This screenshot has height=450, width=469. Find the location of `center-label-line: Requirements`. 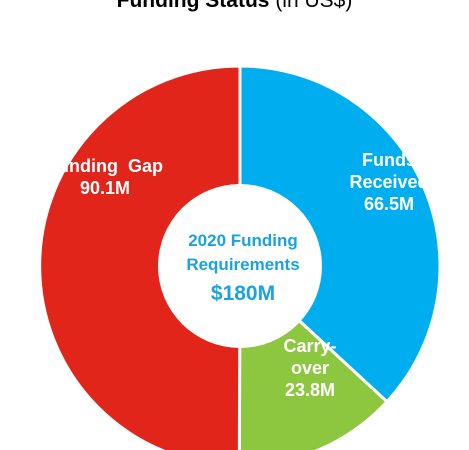

center-label-line: Requirements is located at coordinates (242, 264).